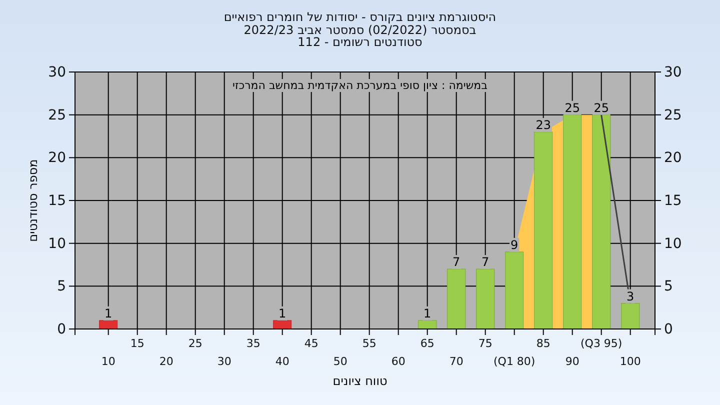 The height and width of the screenshot is (405, 720). What do you see at coordinates (360, 85) in the screenshot?
I see `annotation: במשימה : ציון סופי במערכת האקדמית במחשב המרכזי` at bounding box center [360, 85].